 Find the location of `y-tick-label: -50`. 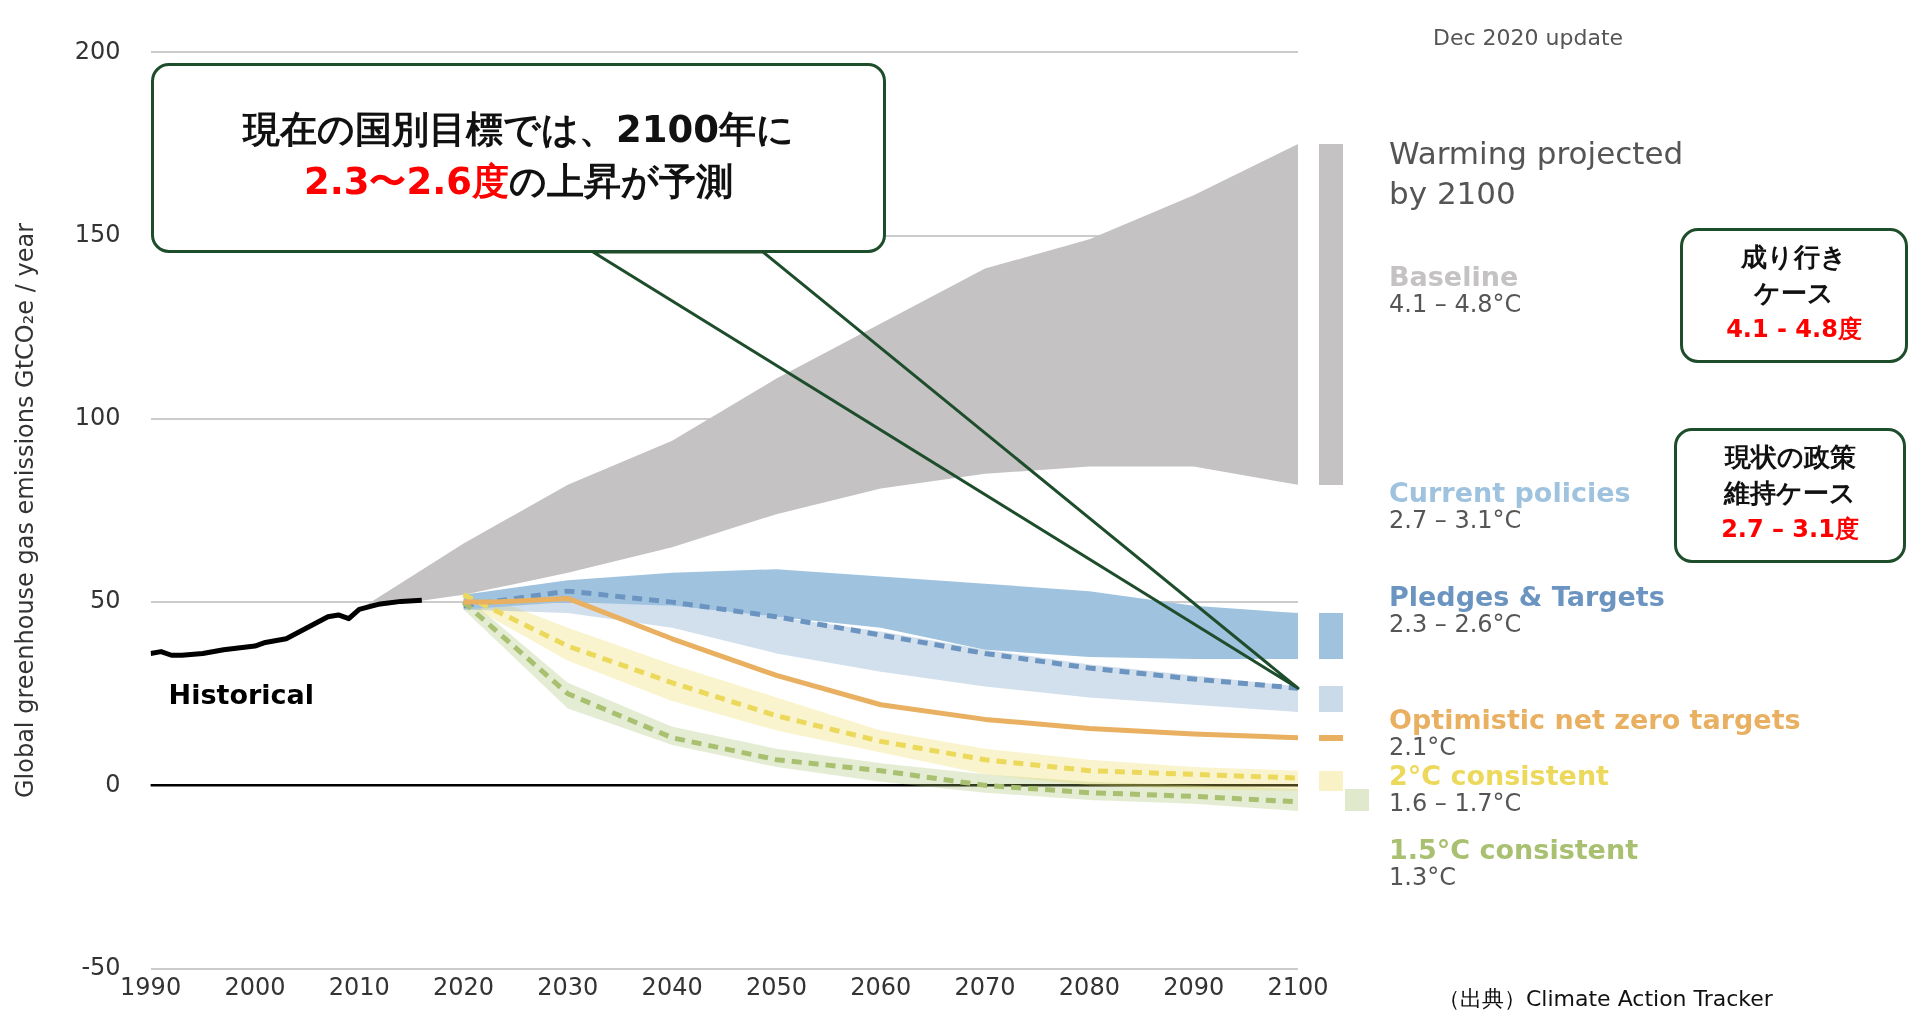

y-tick-label: -50 is located at coordinates (101, 966).